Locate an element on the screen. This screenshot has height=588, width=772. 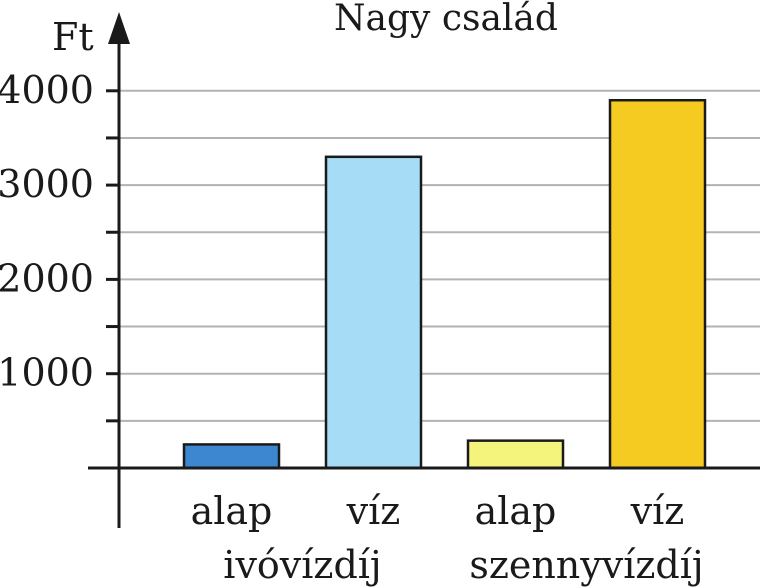
y-tick-labels: 1000 2000 3000 4000 is located at coordinates (59, 245).